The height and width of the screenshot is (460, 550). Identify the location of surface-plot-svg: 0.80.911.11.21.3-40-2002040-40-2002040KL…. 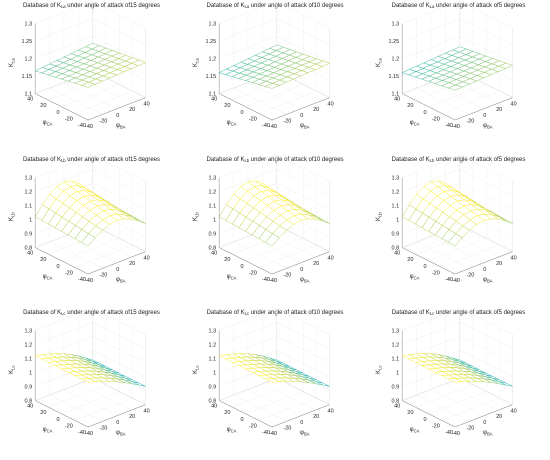
(79, 219).